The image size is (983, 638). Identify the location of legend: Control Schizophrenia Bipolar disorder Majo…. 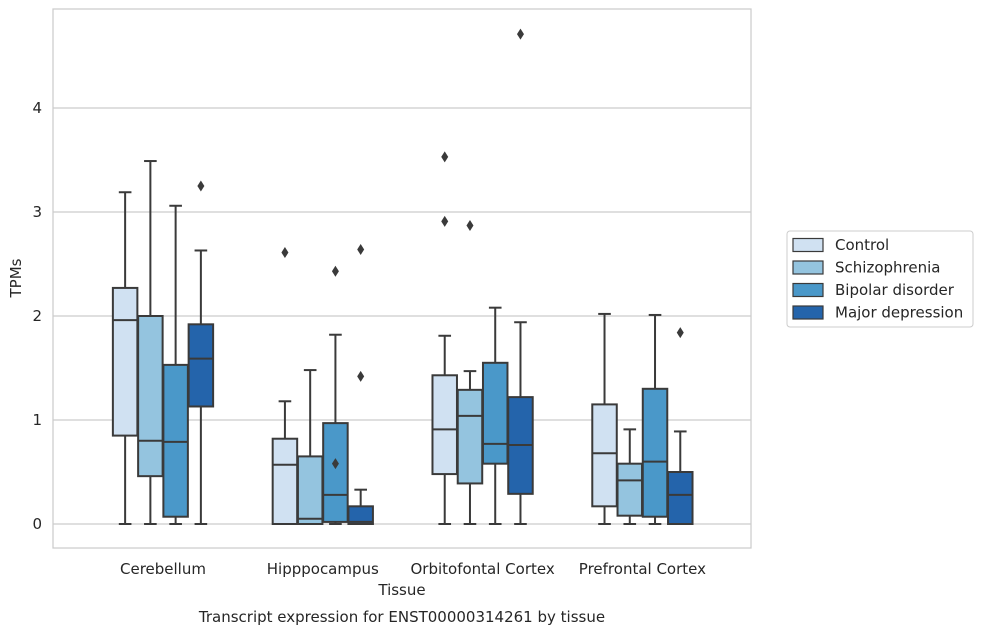
(880, 279).